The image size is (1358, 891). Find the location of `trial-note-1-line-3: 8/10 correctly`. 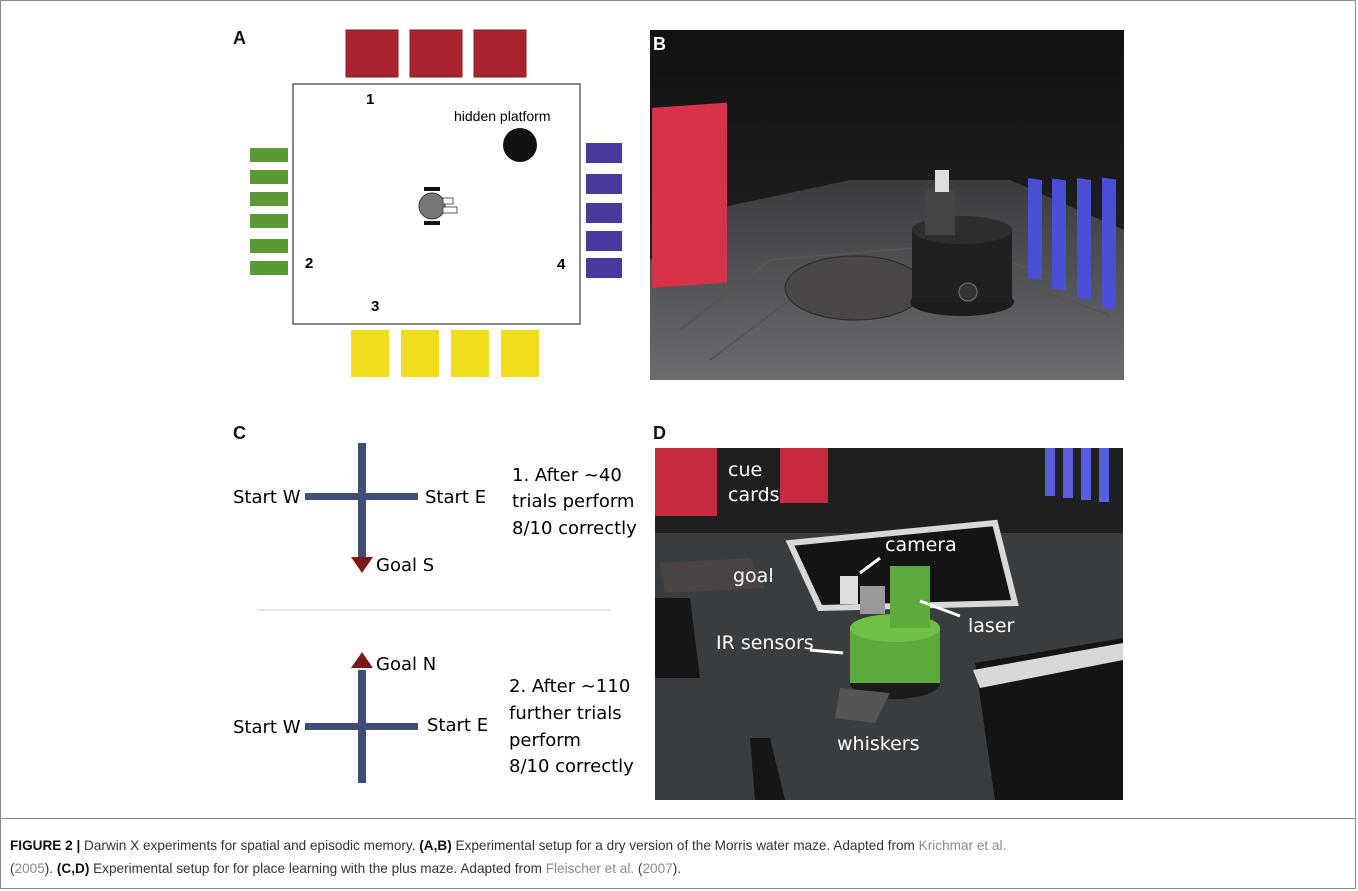

trial-note-1-line-3: 8/10 correctly is located at coordinates (574, 528).